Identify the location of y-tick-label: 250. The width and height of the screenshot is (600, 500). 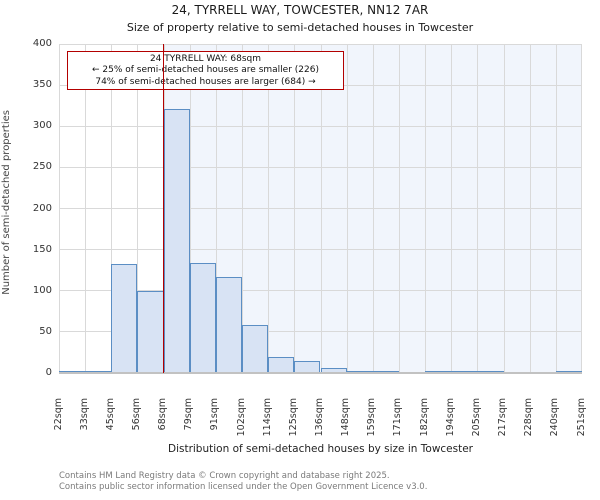
(42, 167).